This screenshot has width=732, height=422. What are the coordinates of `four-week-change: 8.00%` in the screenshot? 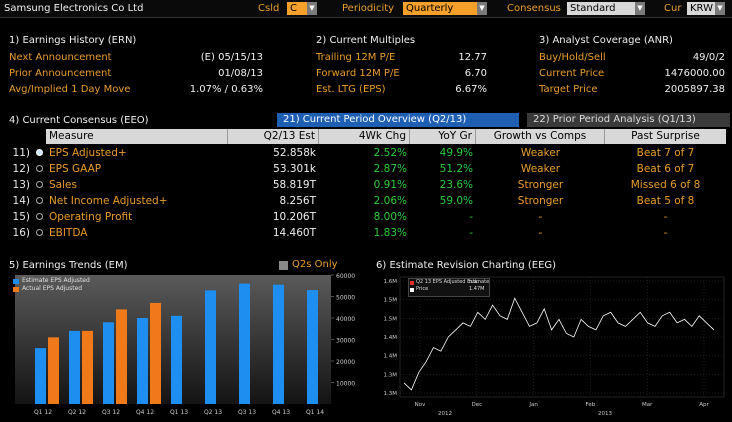 It's located at (390, 217).